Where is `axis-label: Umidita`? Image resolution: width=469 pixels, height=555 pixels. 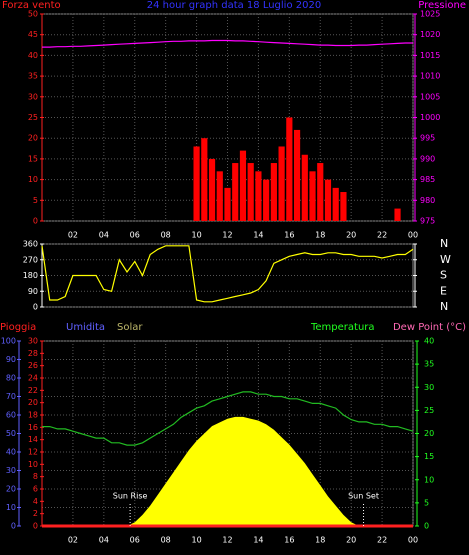 axis-label: Umidita is located at coordinates (85, 327).